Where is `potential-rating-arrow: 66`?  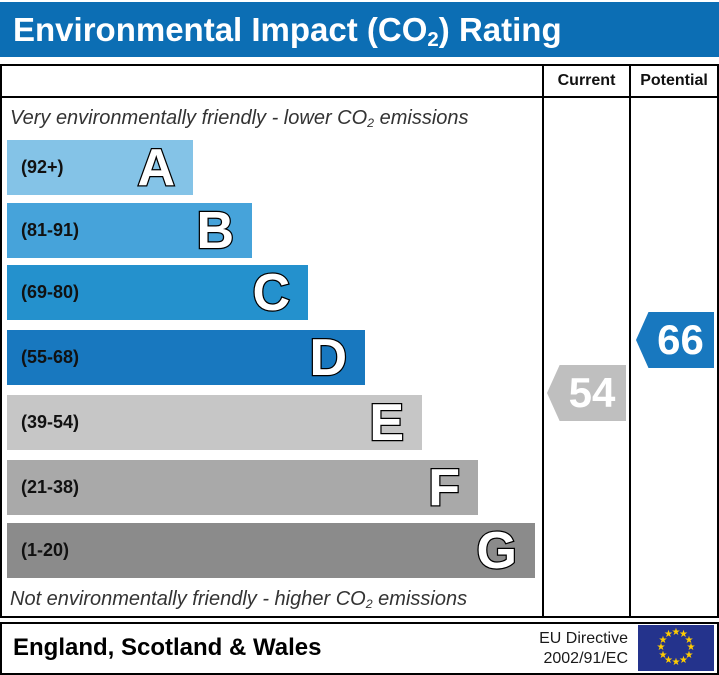
potential-rating-arrow: 66 is located at coordinates (675, 340).